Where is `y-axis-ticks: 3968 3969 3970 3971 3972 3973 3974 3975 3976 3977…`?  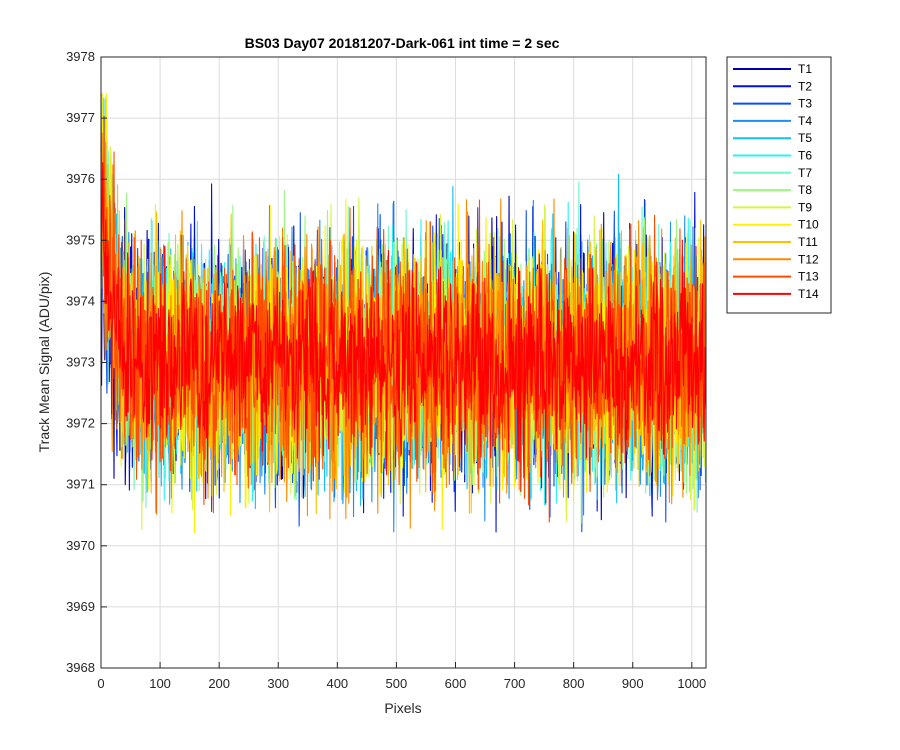 y-axis-ticks: 3968 3969 3970 3971 3972 3973 3974 3975 3976 3977… is located at coordinates (86, 362).